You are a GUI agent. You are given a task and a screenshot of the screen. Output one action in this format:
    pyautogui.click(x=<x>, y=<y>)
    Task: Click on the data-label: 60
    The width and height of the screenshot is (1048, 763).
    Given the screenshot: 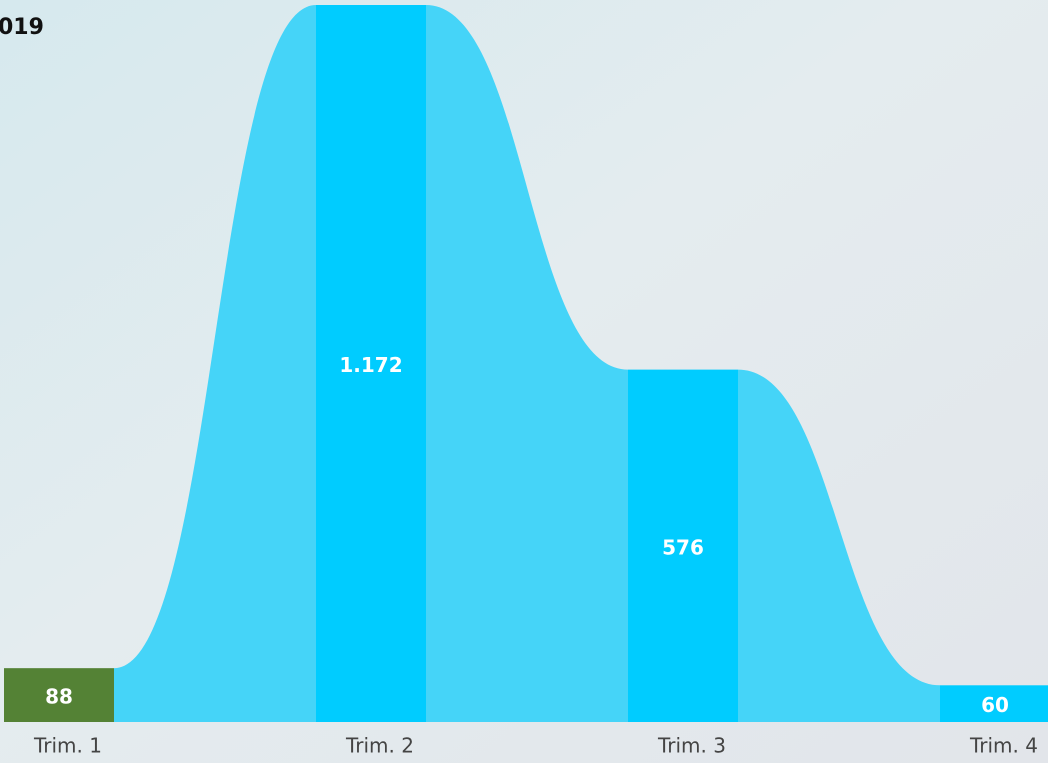 What is the action you would take?
    pyautogui.click(x=995, y=705)
    